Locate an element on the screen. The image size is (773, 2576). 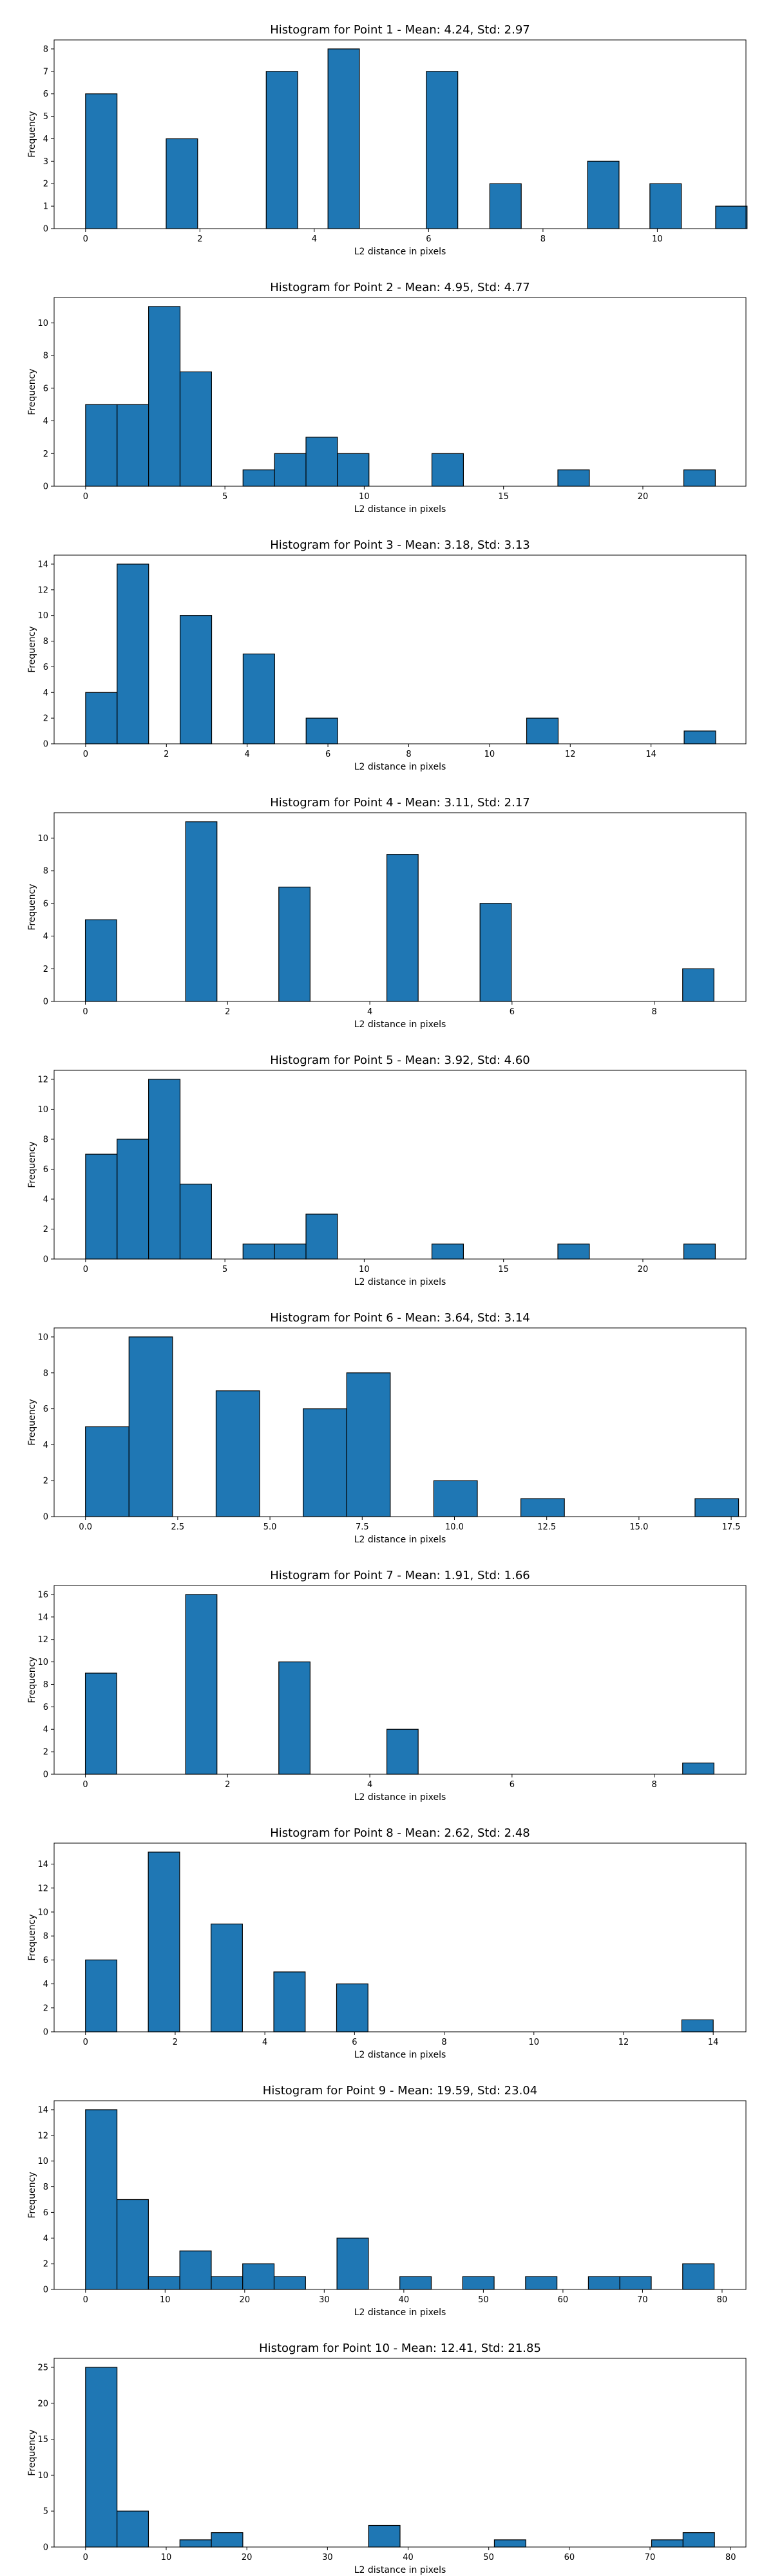
x-tick-label: 40 is located at coordinates (408, 2557).